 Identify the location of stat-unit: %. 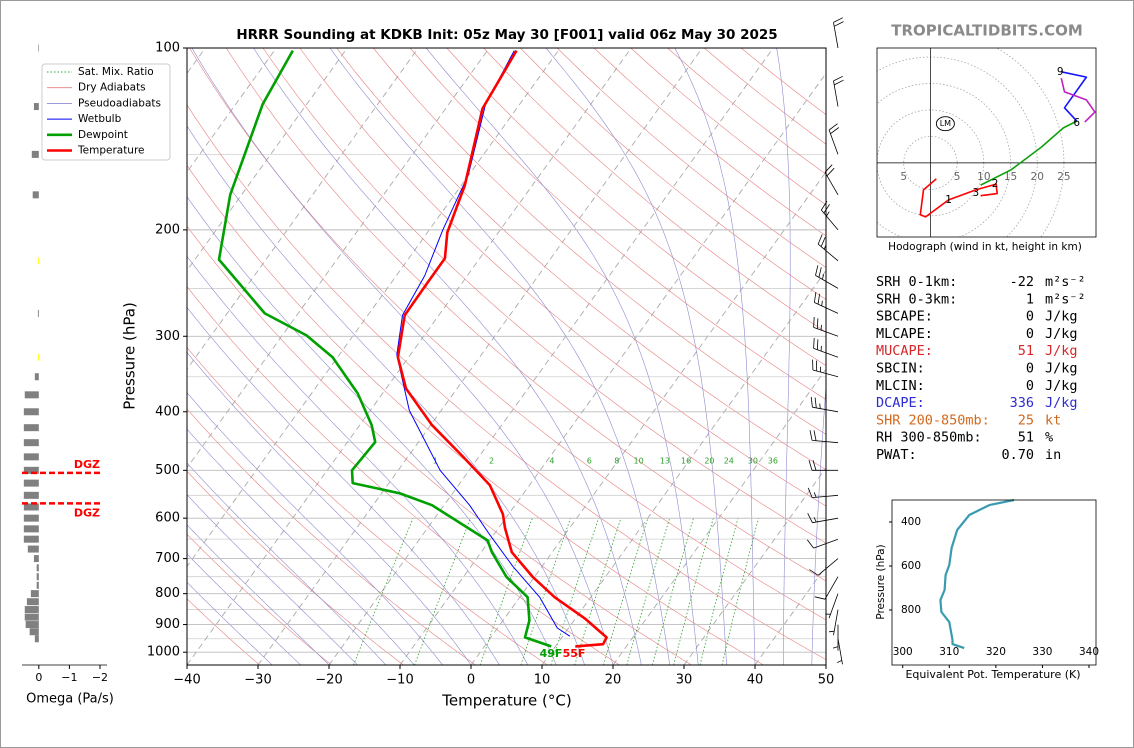
(1049, 438).